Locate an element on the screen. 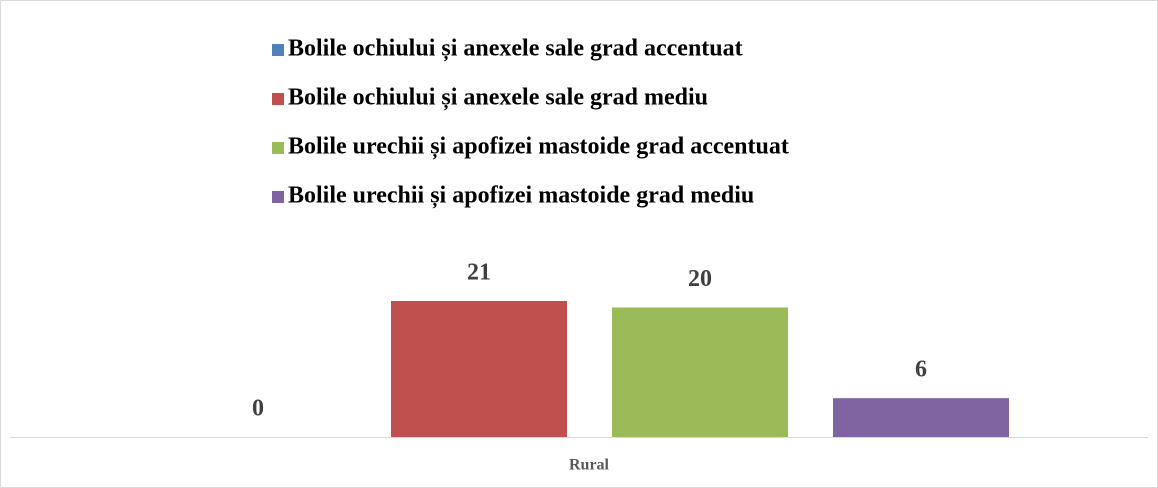  data-label: 6 is located at coordinates (921, 370).